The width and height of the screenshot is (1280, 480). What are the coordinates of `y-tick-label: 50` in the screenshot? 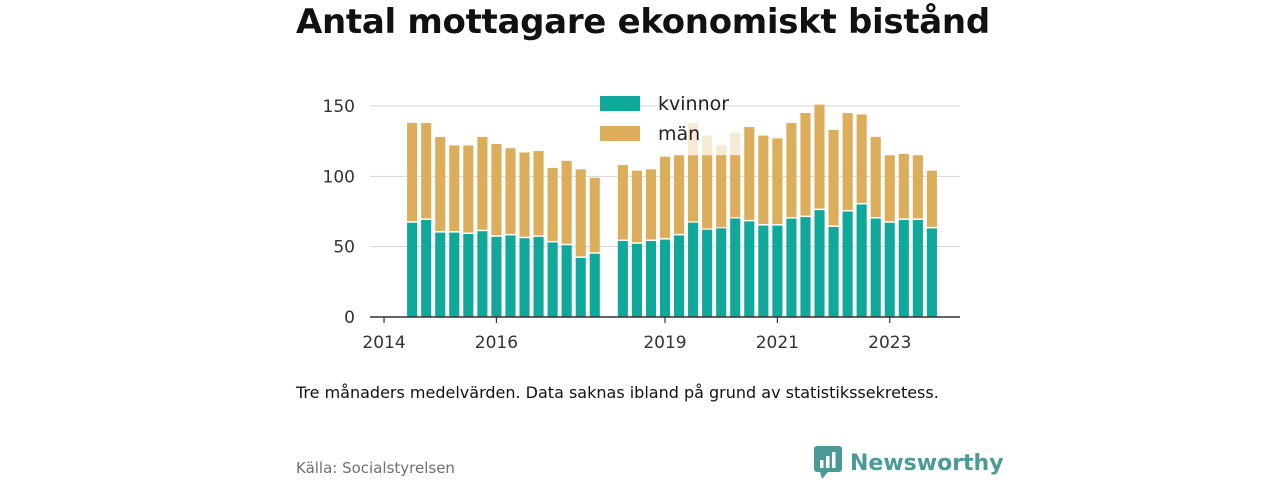 It's located at (344, 248).